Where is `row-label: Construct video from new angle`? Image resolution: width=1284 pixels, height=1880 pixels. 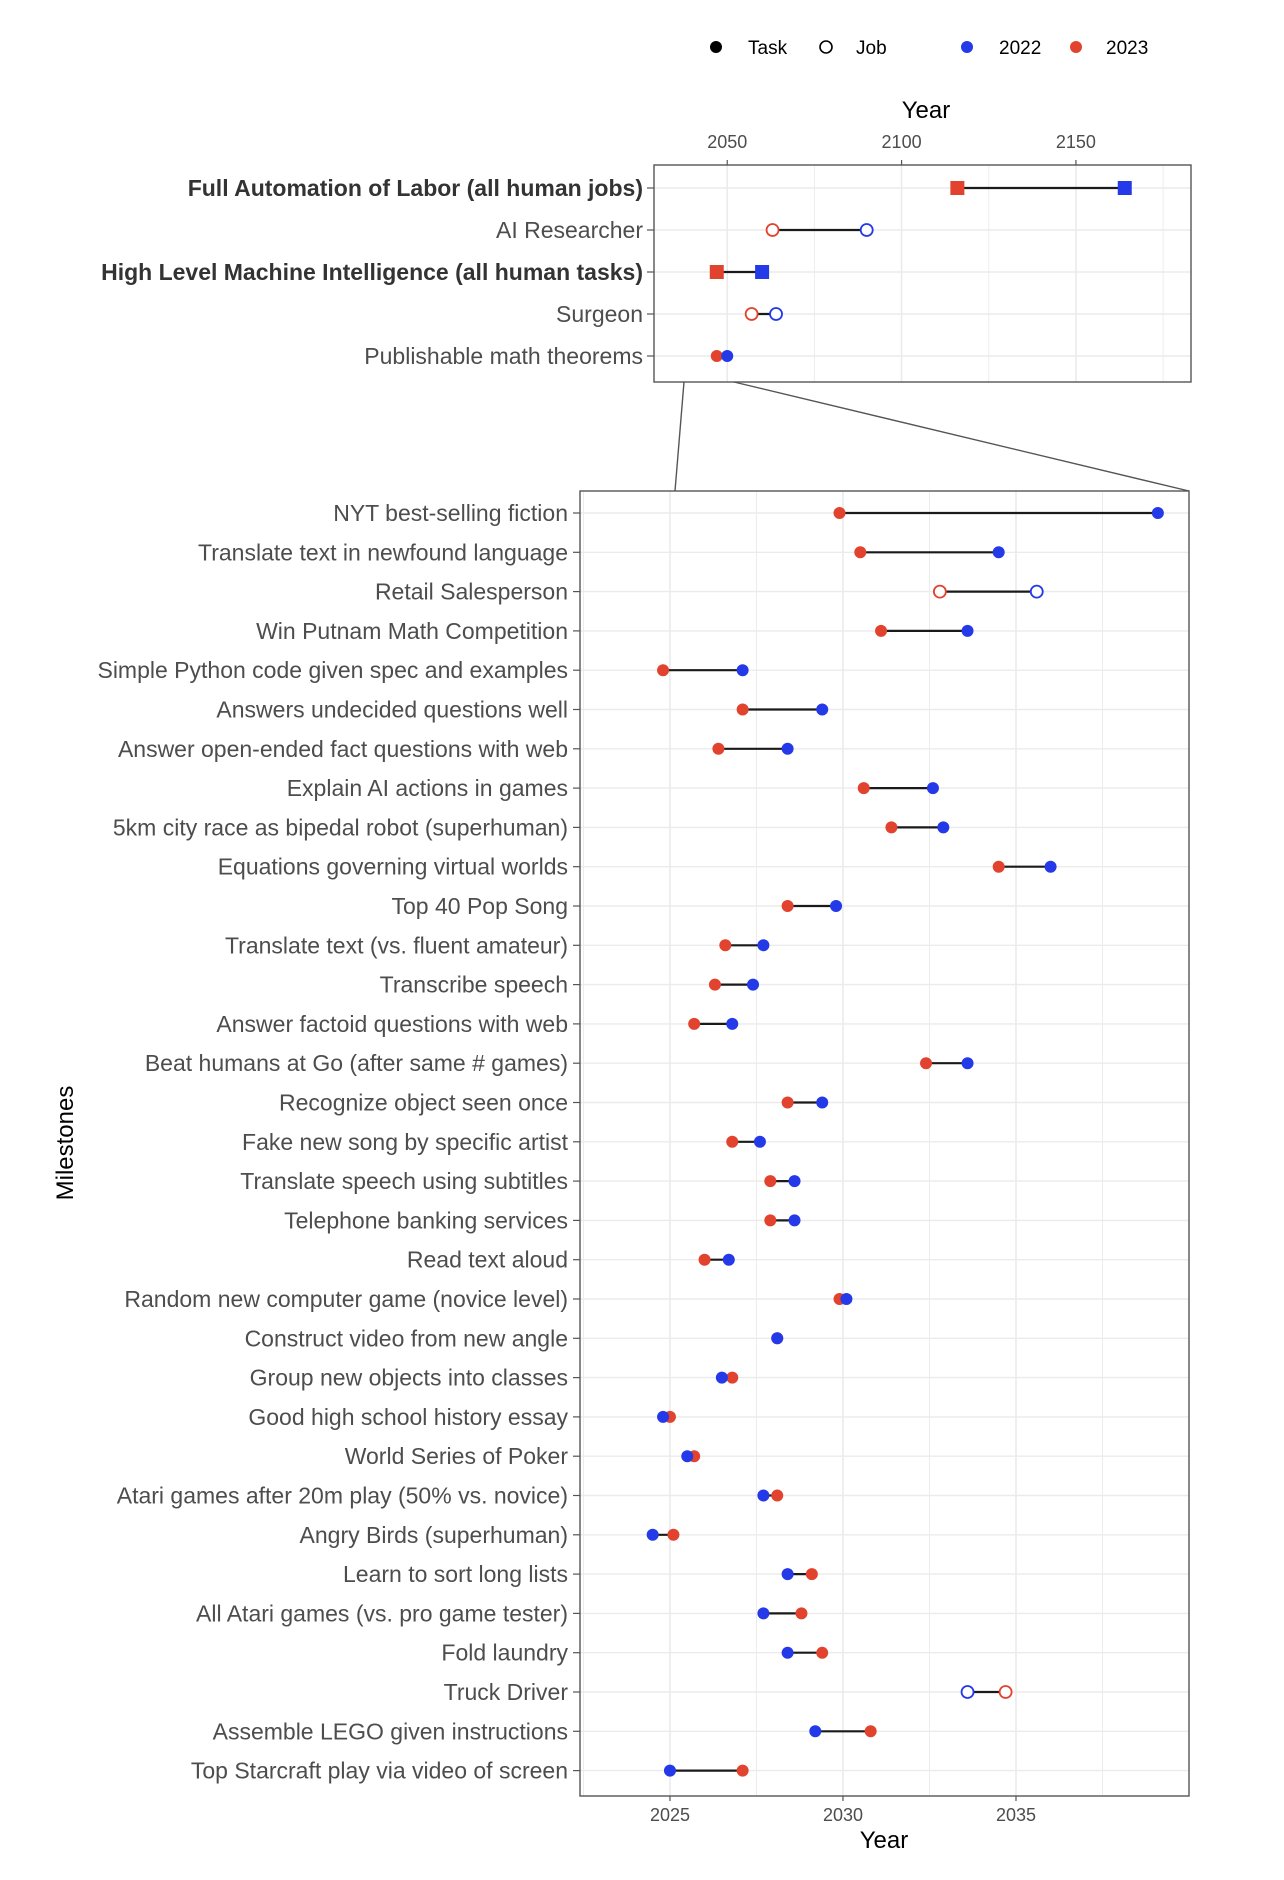
row-label: Construct video from new angle is located at coordinates (406, 1338).